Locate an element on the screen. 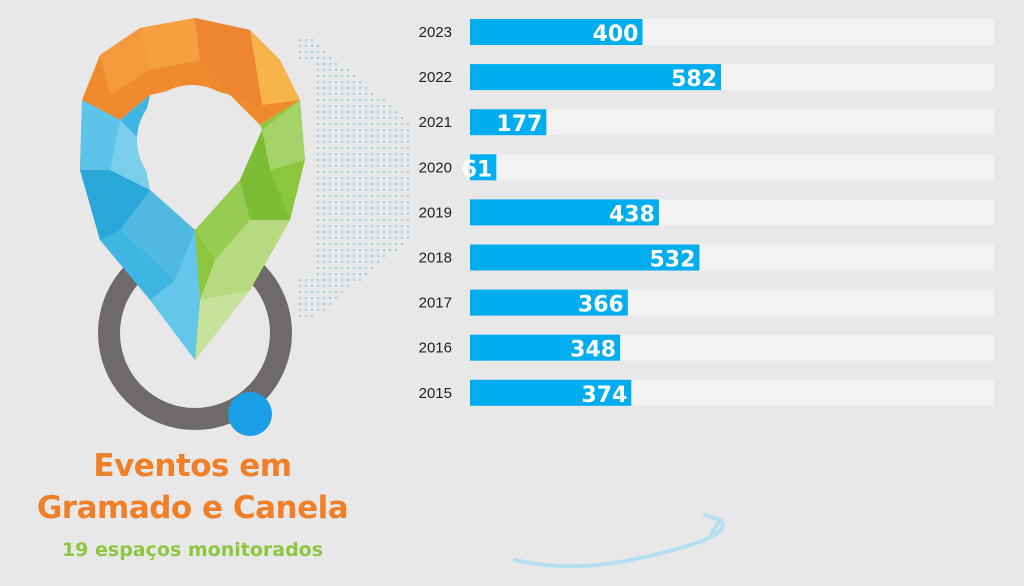 This screenshot has height=586, width=1024. year-label-2020: 2020 is located at coordinates (435, 167).